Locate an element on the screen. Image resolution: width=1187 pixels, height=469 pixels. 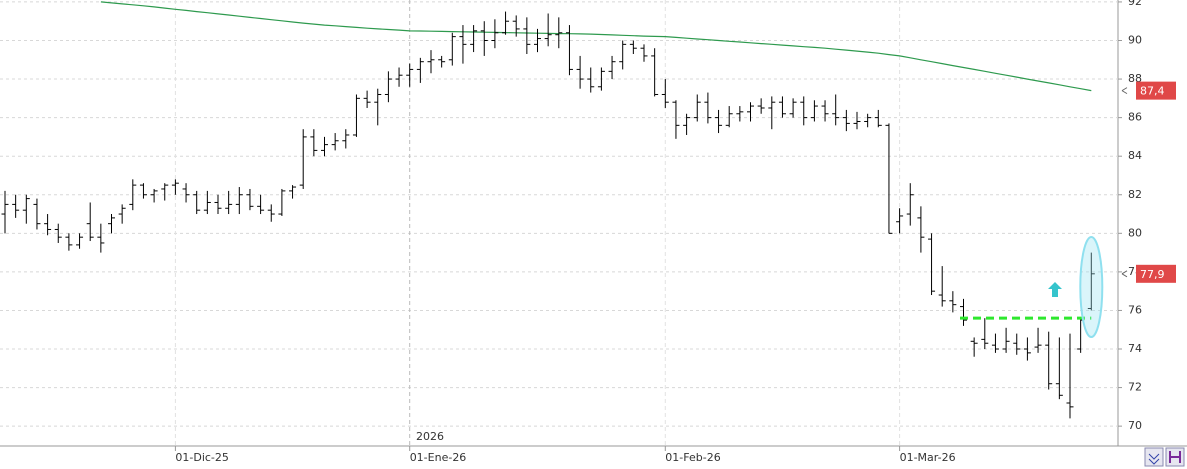
x-tick-label: 01-Dic-25 is located at coordinates (202, 457).